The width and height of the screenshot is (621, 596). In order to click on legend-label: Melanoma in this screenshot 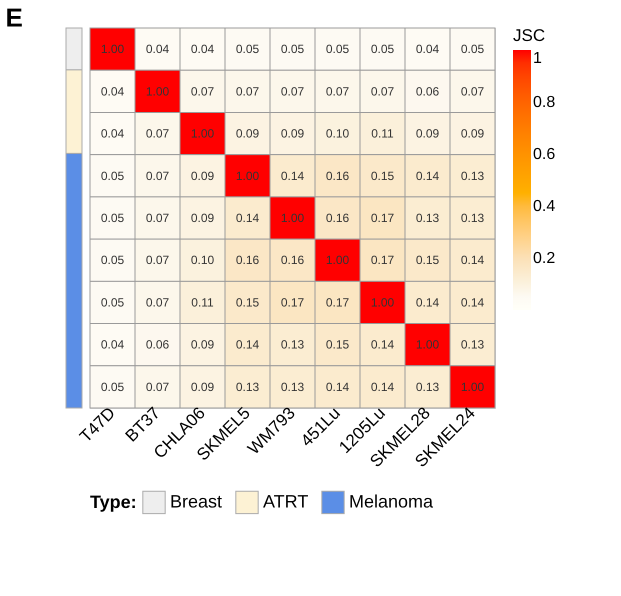, I will do `click(391, 501)`.